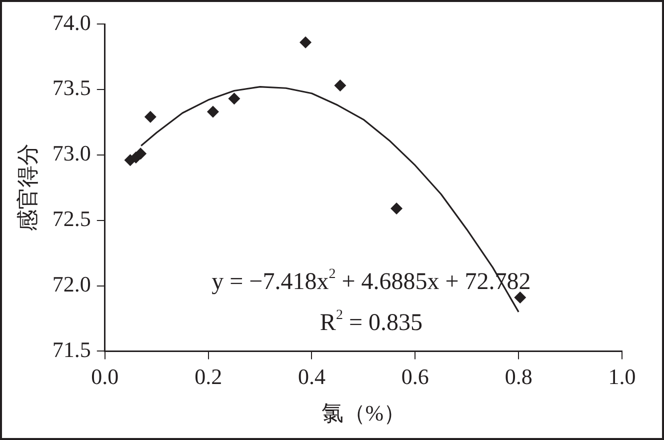 This screenshot has height=440, width=664. What do you see at coordinates (105, 377) in the screenshot?
I see `x-tick-label: 0.0` at bounding box center [105, 377].